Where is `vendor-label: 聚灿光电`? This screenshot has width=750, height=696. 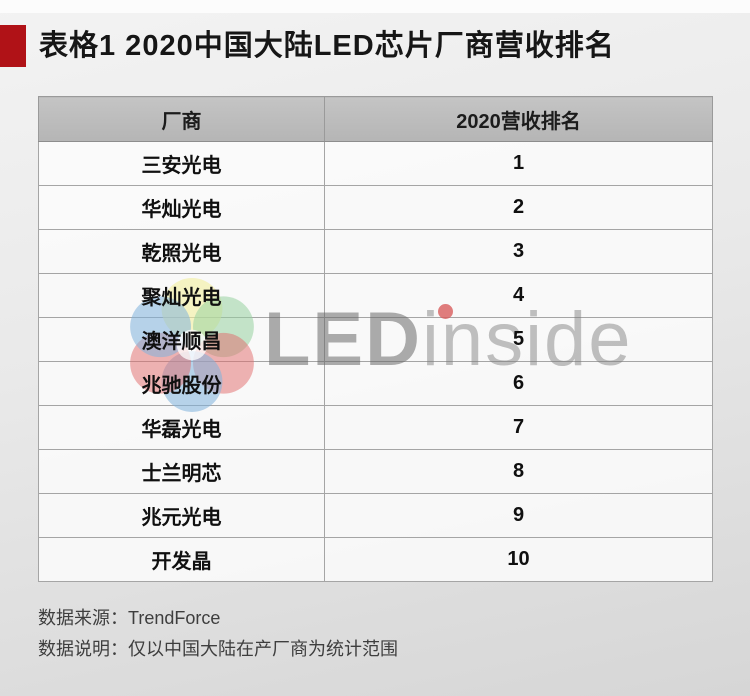
vendor-label: 聚灿光电 is located at coordinates (181, 298).